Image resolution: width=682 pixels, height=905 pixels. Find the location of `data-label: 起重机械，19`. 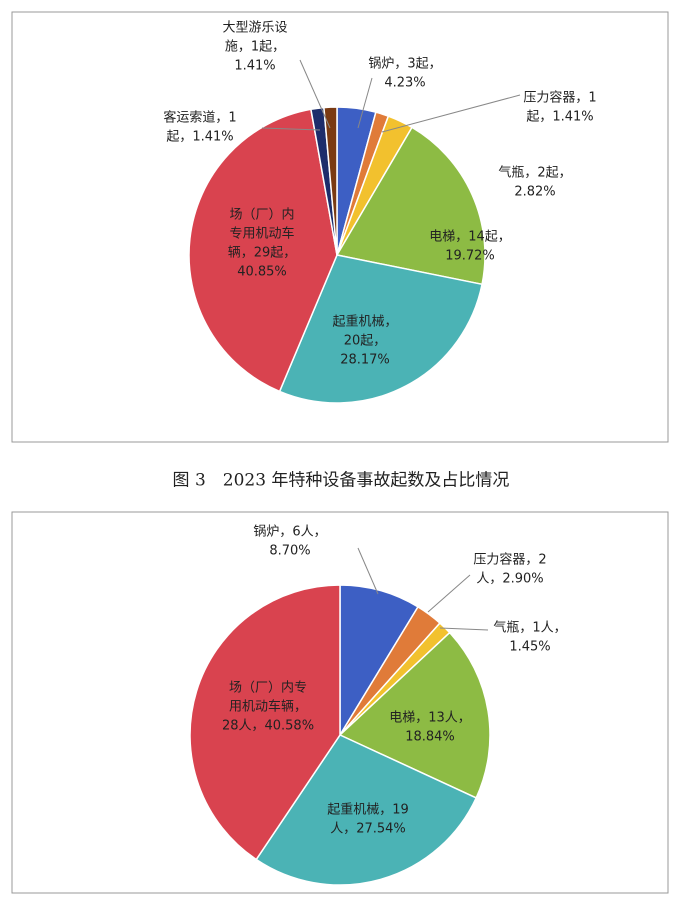

data-label: 起重机械，19 is located at coordinates (368, 810).